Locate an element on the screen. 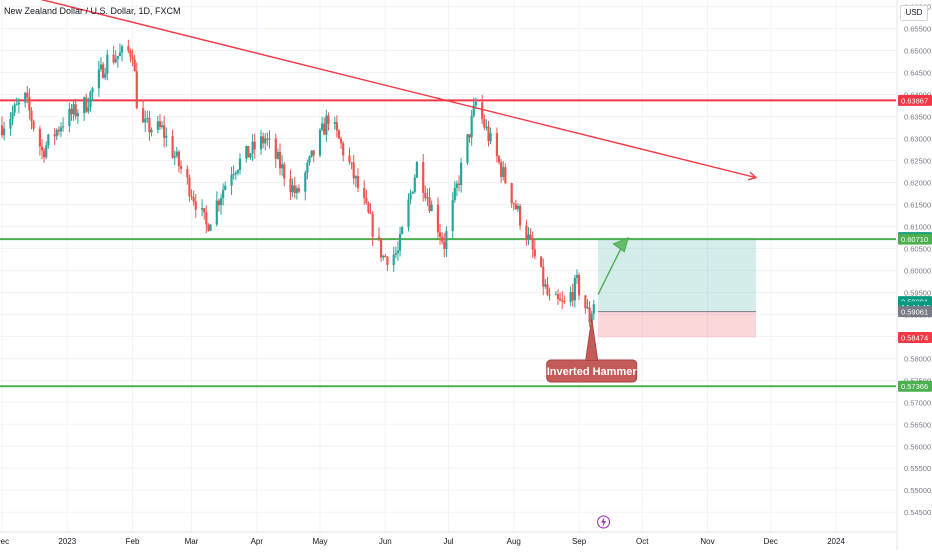 The height and width of the screenshot is (555, 932). price-label-text: 0.59061 is located at coordinates (914, 312).